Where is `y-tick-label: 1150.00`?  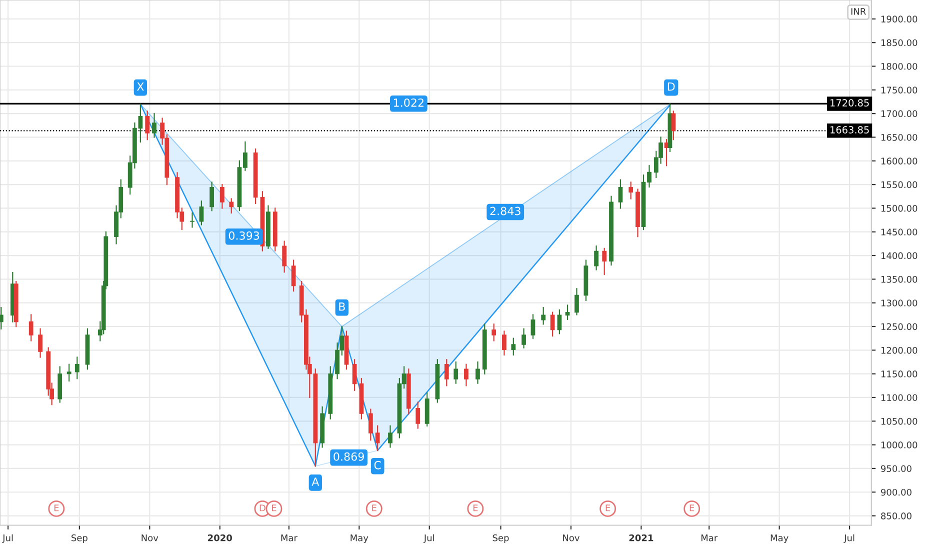 y-tick-label: 1150.00 is located at coordinates (899, 374).